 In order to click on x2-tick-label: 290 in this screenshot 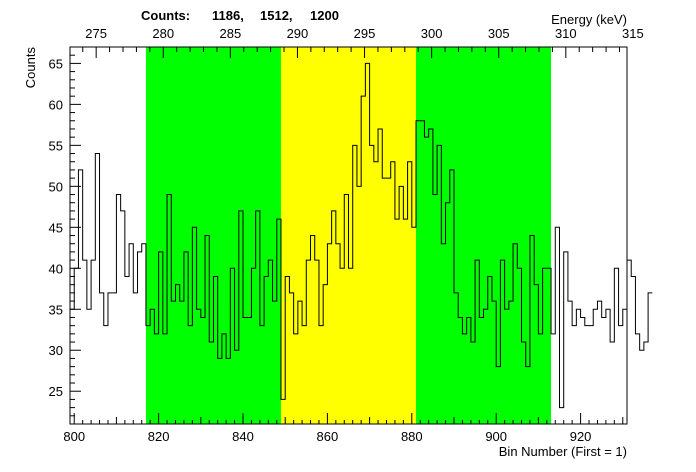, I will do `click(298, 33)`.